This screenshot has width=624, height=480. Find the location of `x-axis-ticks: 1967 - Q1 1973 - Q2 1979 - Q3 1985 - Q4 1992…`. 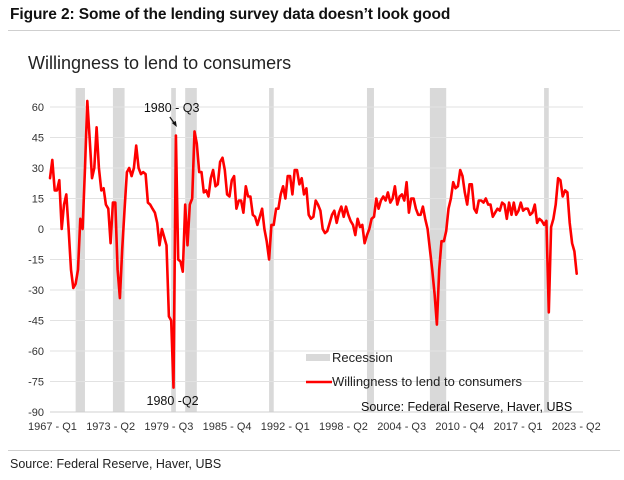

x-axis-ticks: 1967 - Q1 1973 - Q2 1979 - Q3 1985 - Q4 1992… is located at coordinates (314, 427).